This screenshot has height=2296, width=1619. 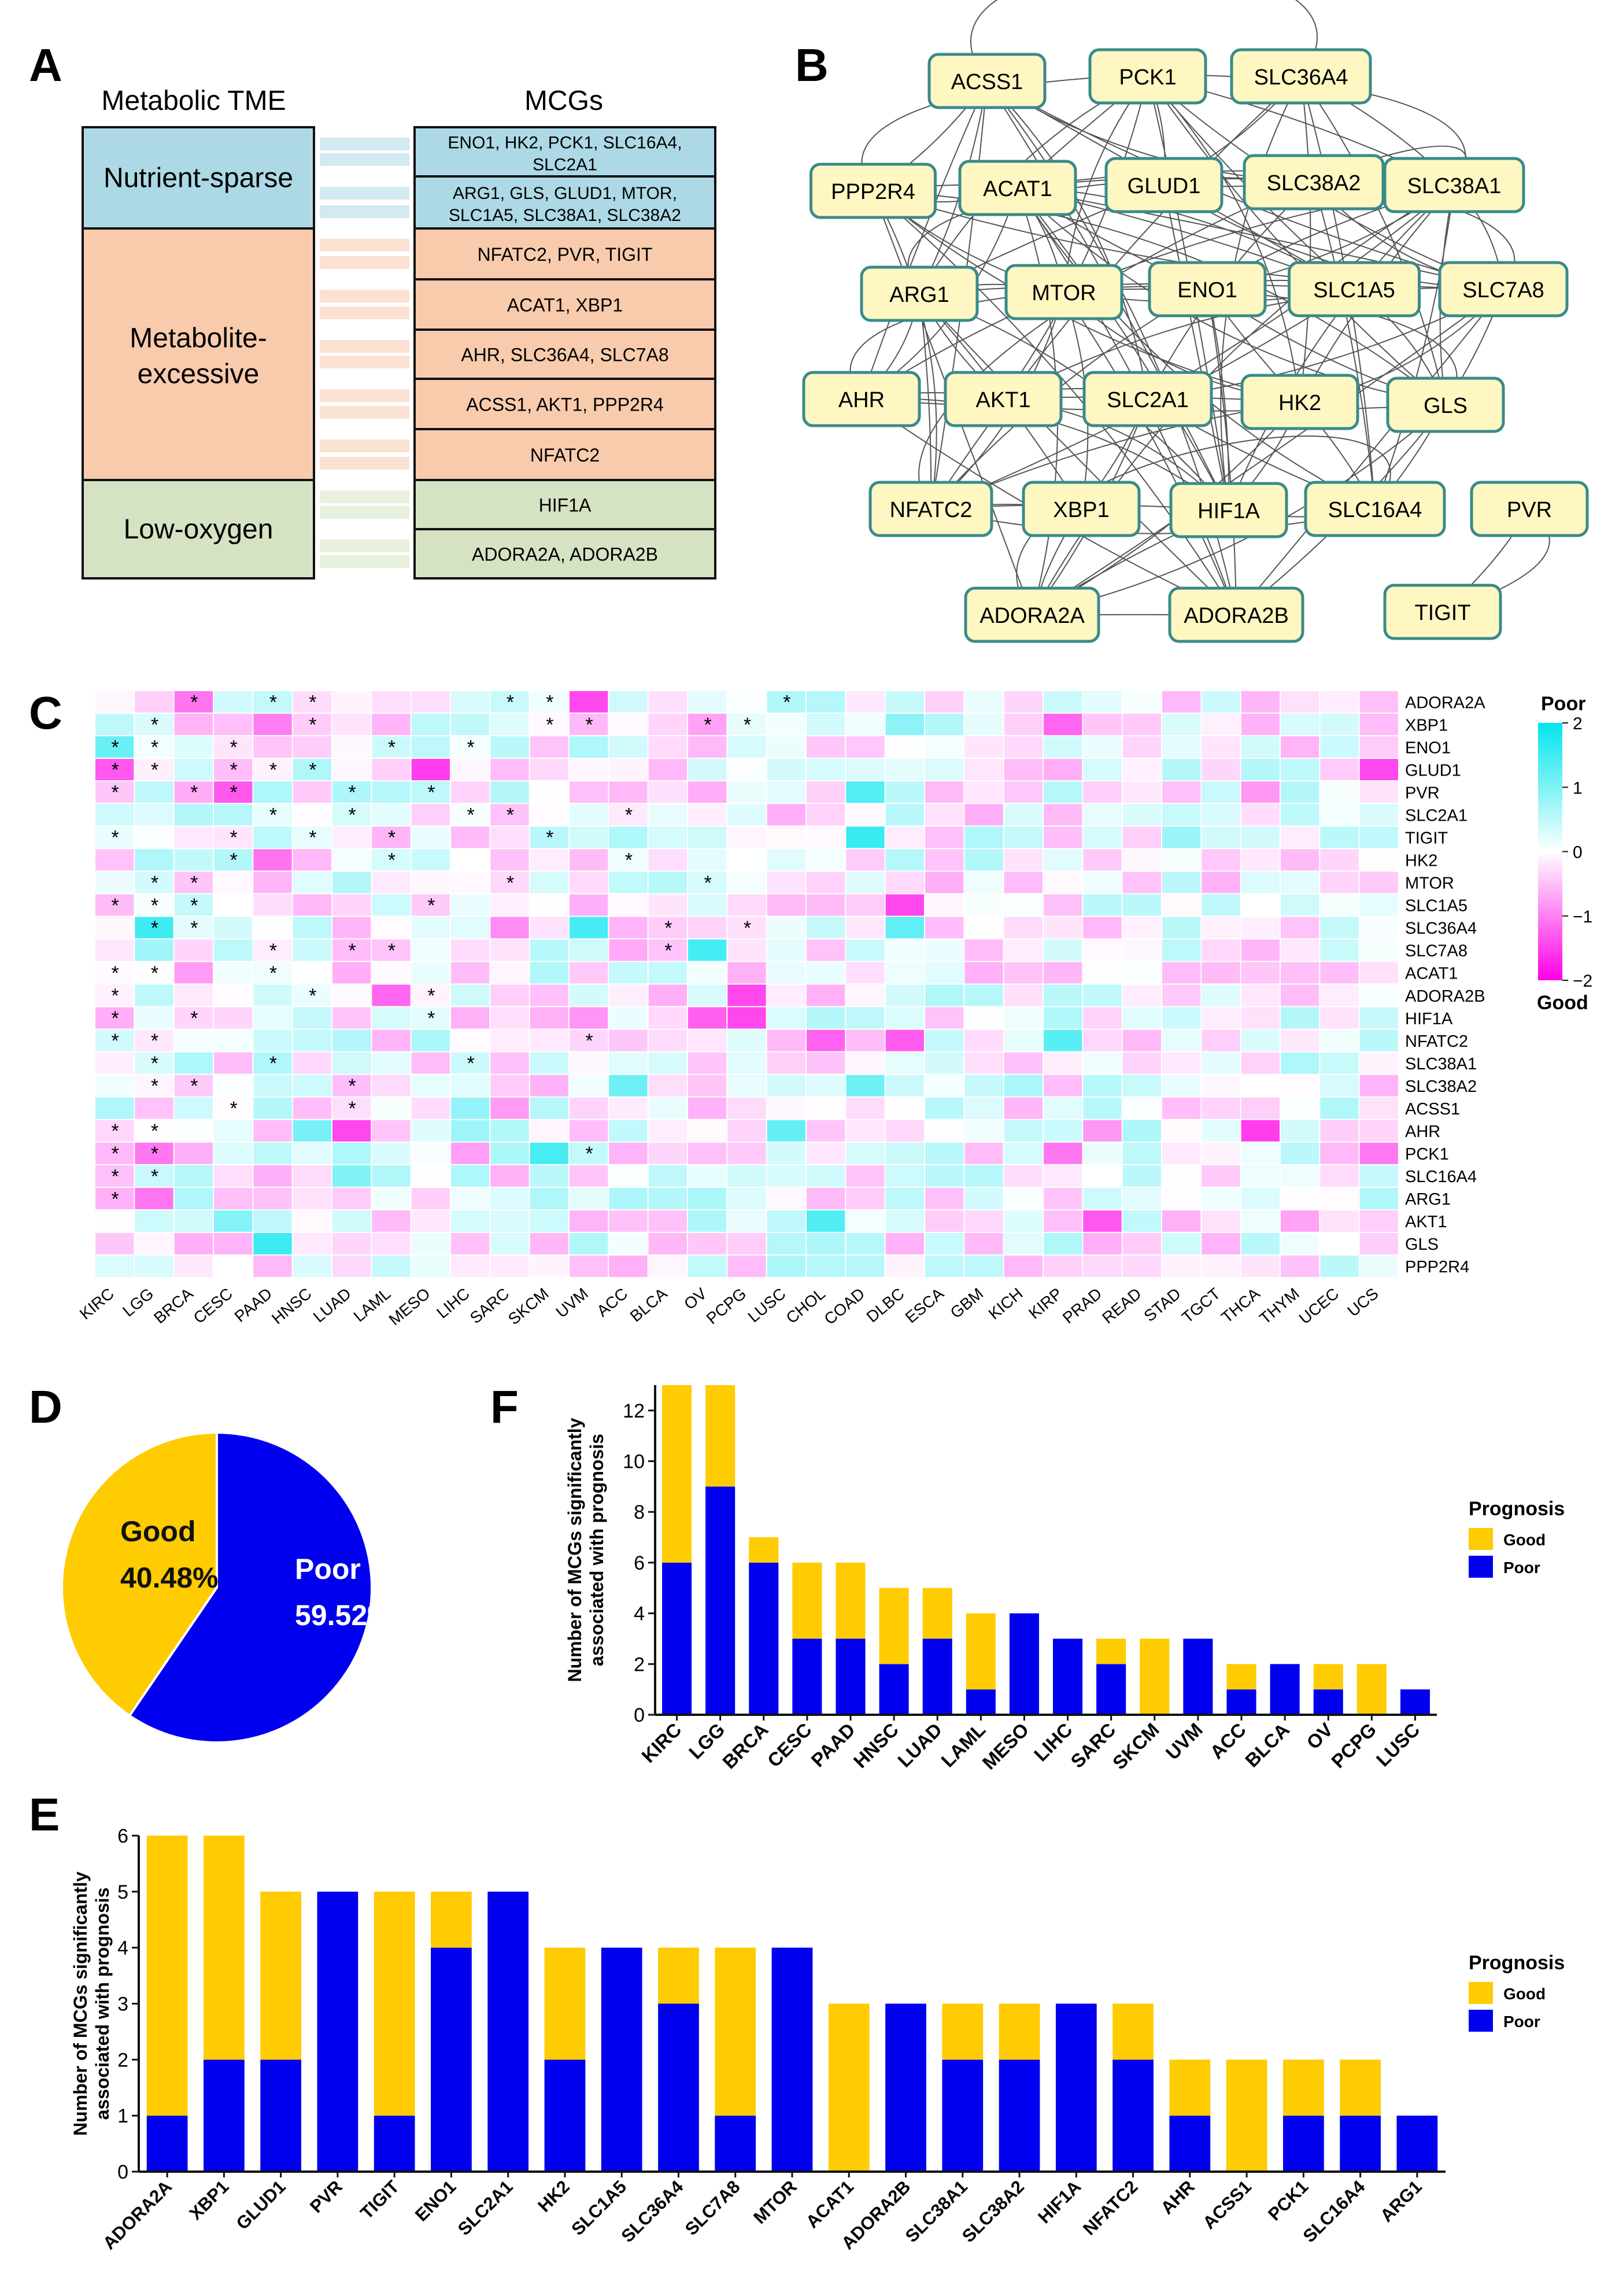 I want to click on y-tick-label: 0, so click(x=122, y=2172).